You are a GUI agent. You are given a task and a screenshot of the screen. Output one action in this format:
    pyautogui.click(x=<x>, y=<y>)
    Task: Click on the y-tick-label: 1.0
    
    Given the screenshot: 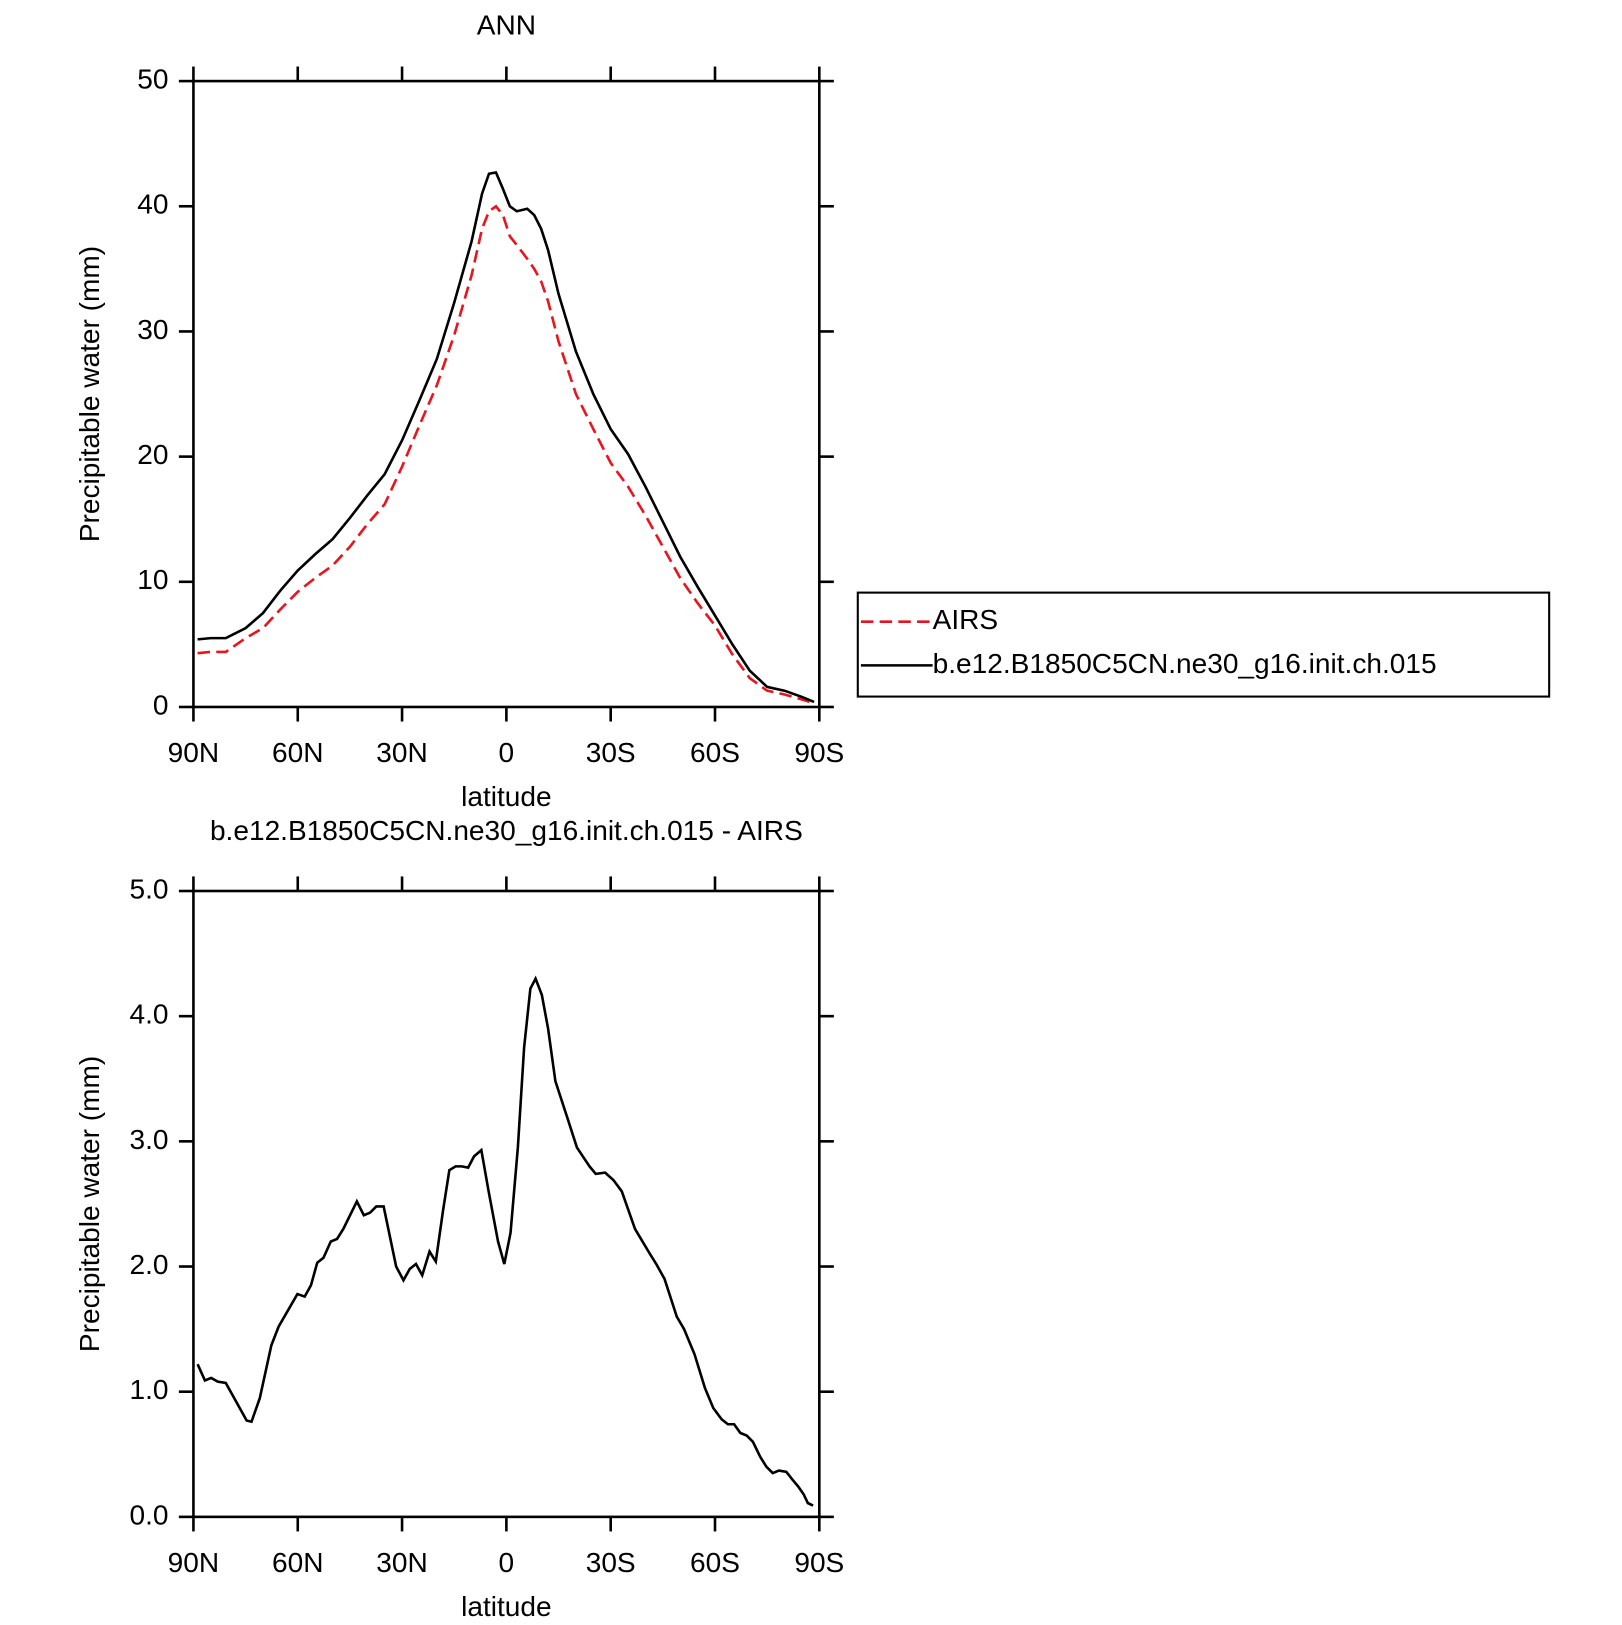 What is the action you would take?
    pyautogui.click(x=148, y=1389)
    